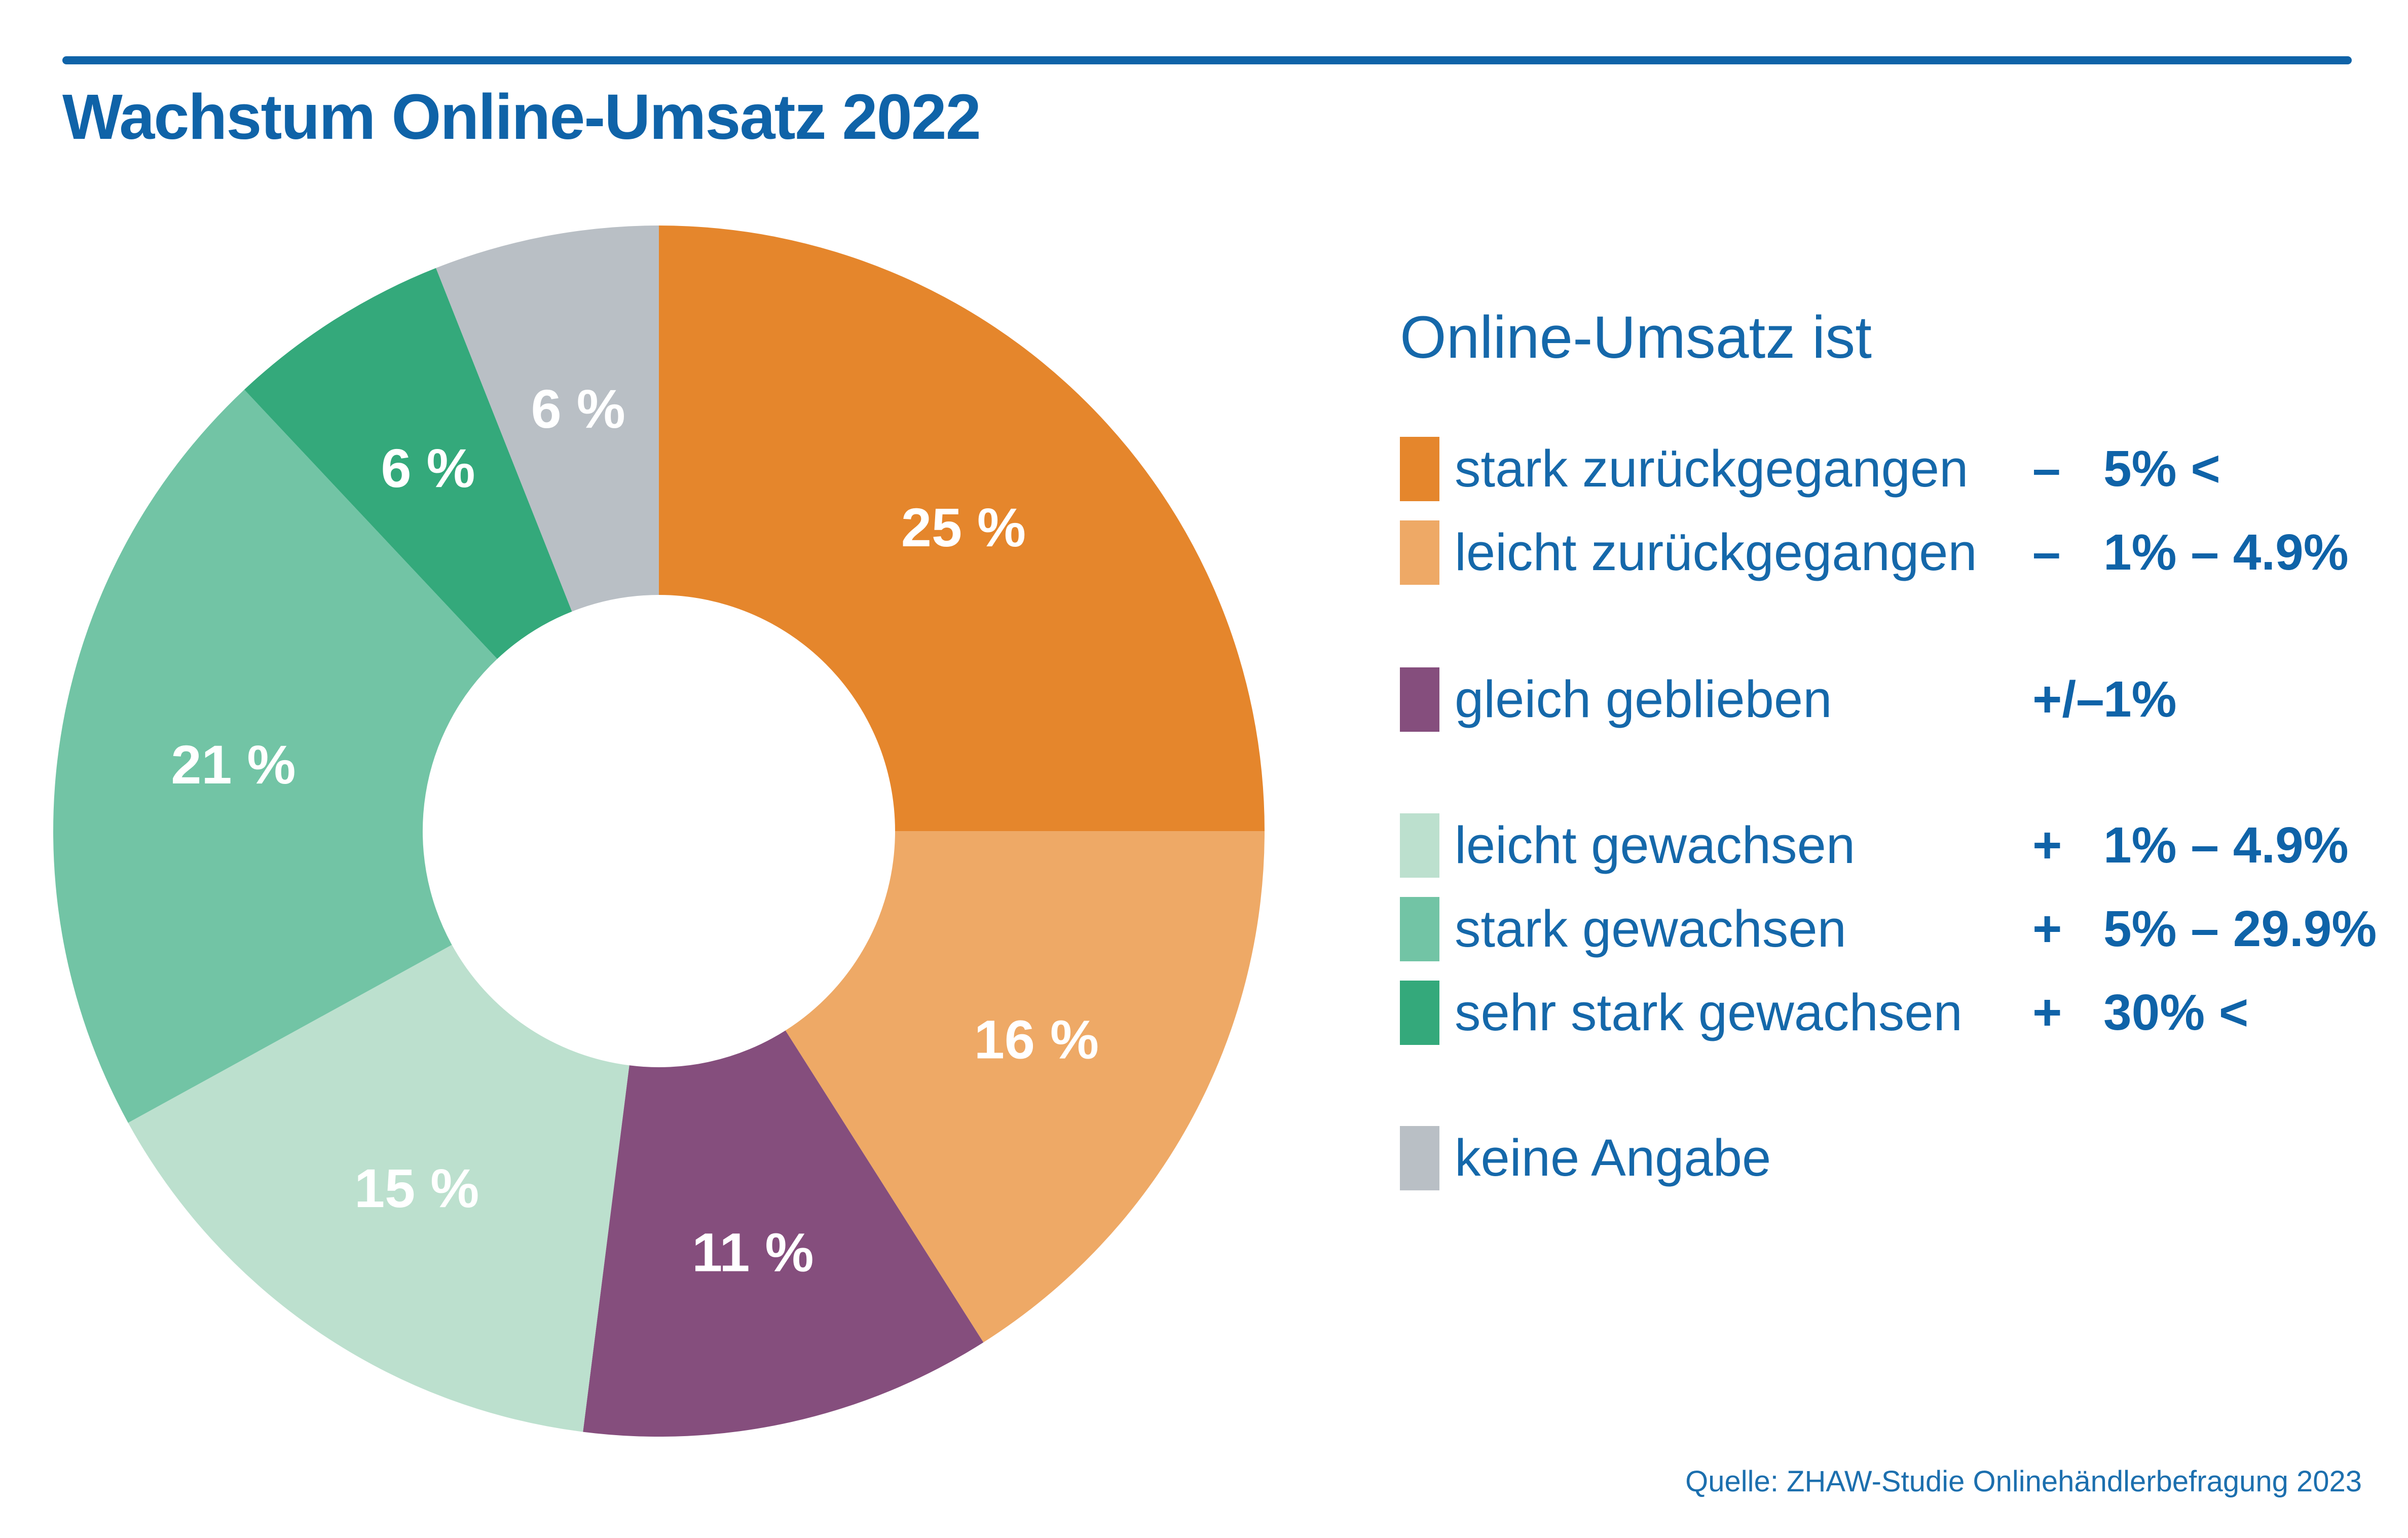  I want to click on legend-item-gleich-geblieben: gleich geblieben +/– 1%, so click(1896, 699).